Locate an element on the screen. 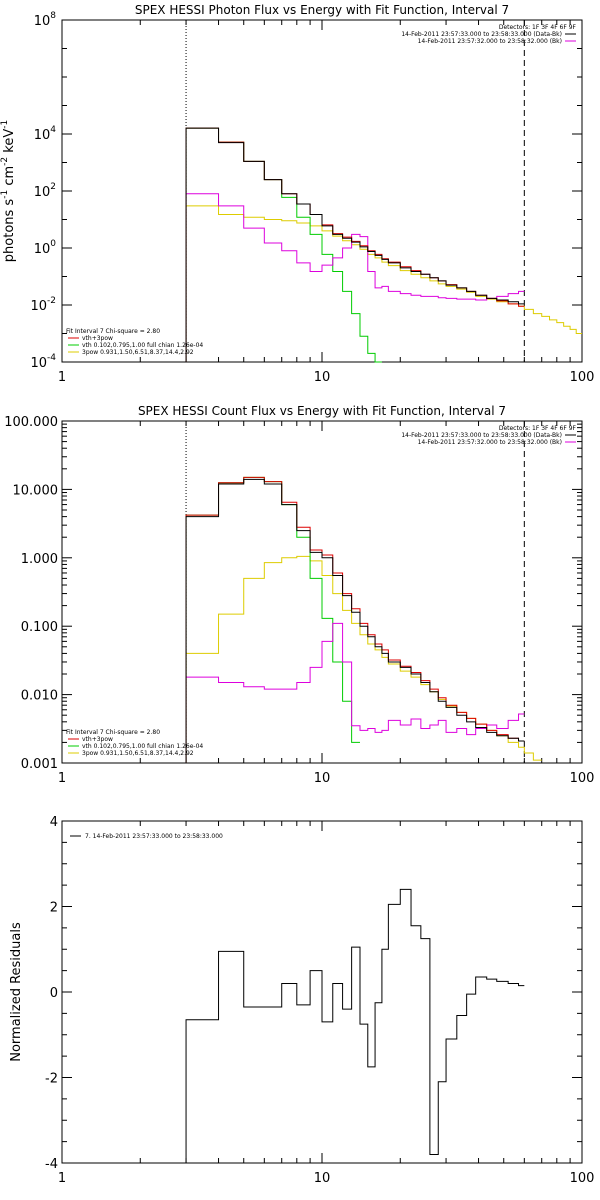 The width and height of the screenshot is (600, 1200). y-tick-label: 10⁻² is located at coordinates (43, 305).